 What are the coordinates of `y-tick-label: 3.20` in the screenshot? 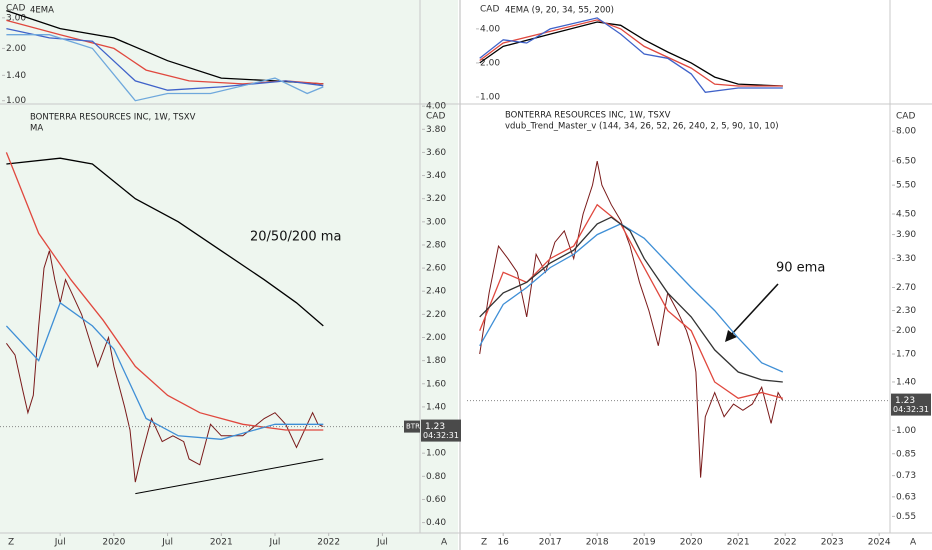 It's located at (436, 199).